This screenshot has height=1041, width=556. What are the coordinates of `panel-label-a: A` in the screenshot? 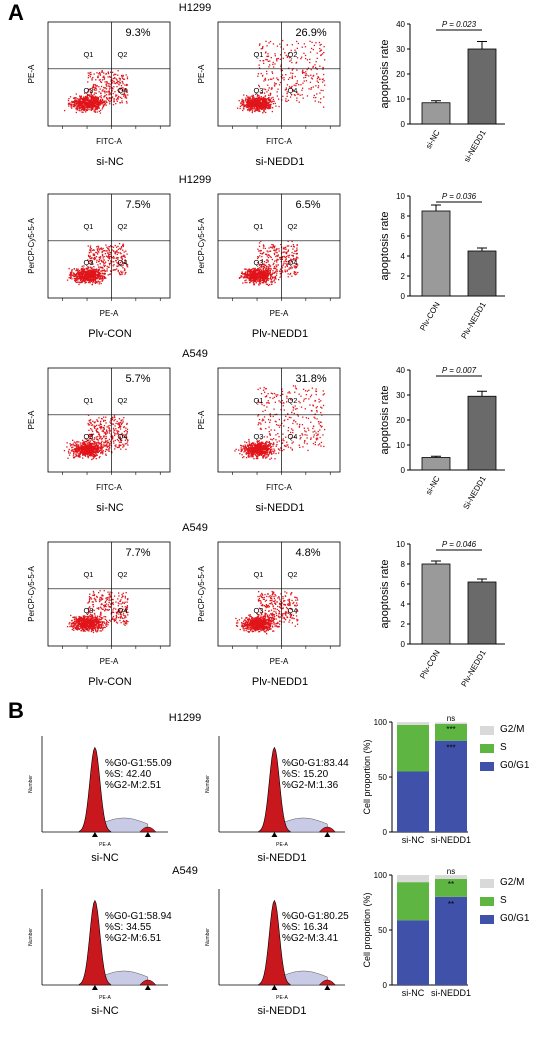 It's located at (16, 12).